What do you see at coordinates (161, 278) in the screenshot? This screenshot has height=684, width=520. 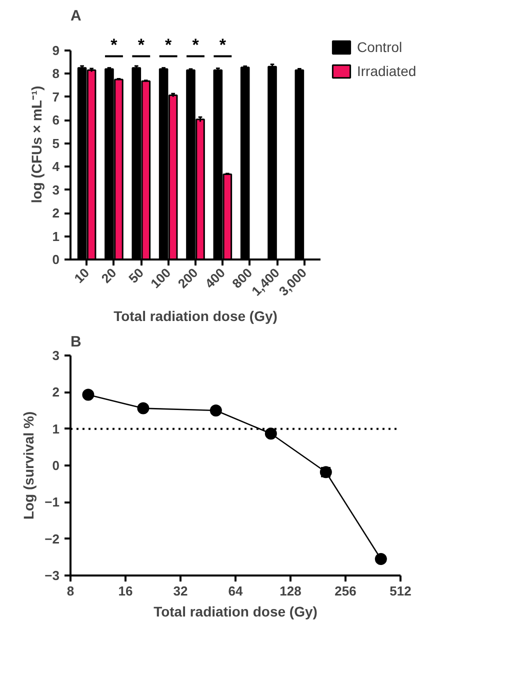 I see `x-tick-label: 100` at bounding box center [161, 278].